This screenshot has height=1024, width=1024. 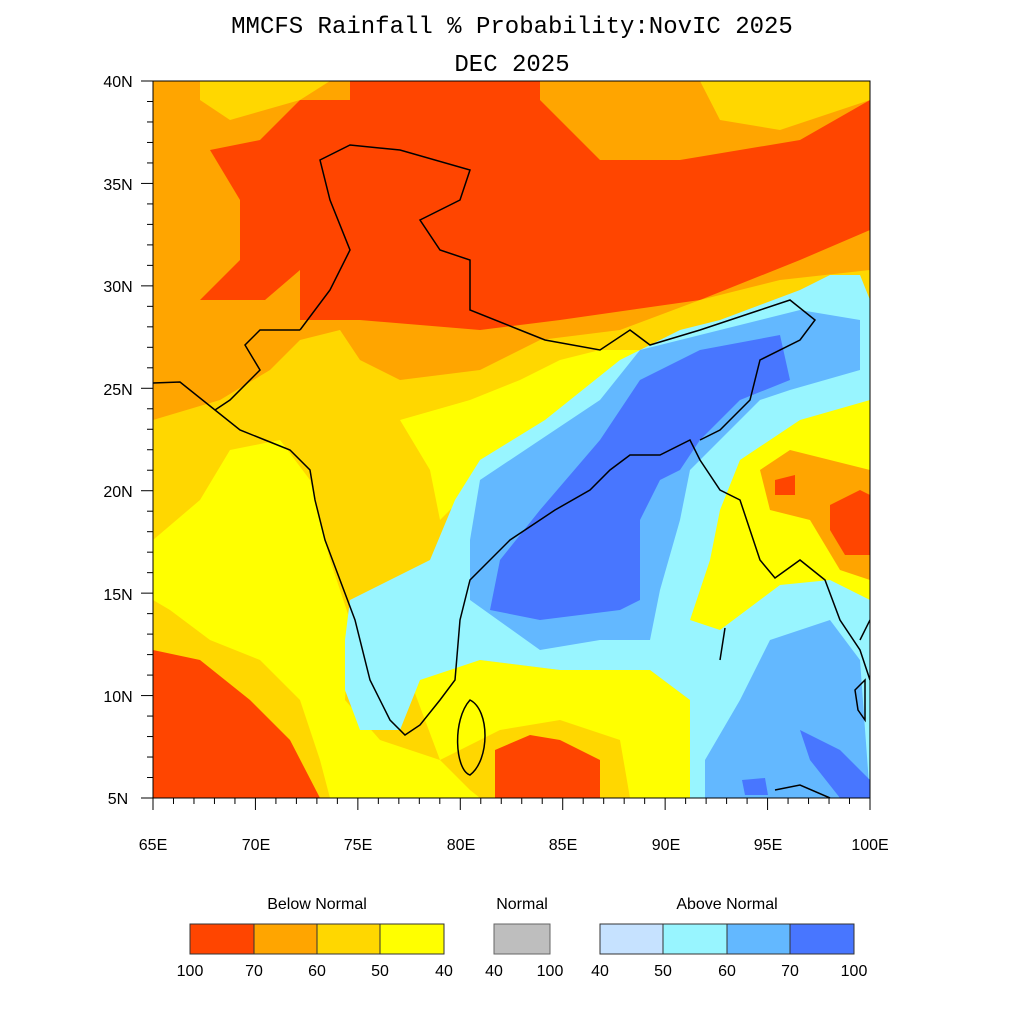 I want to click on legend-tick-labels: 100 70 60 50 40 40 100 40 50 60 70 100, so click(x=522, y=971).